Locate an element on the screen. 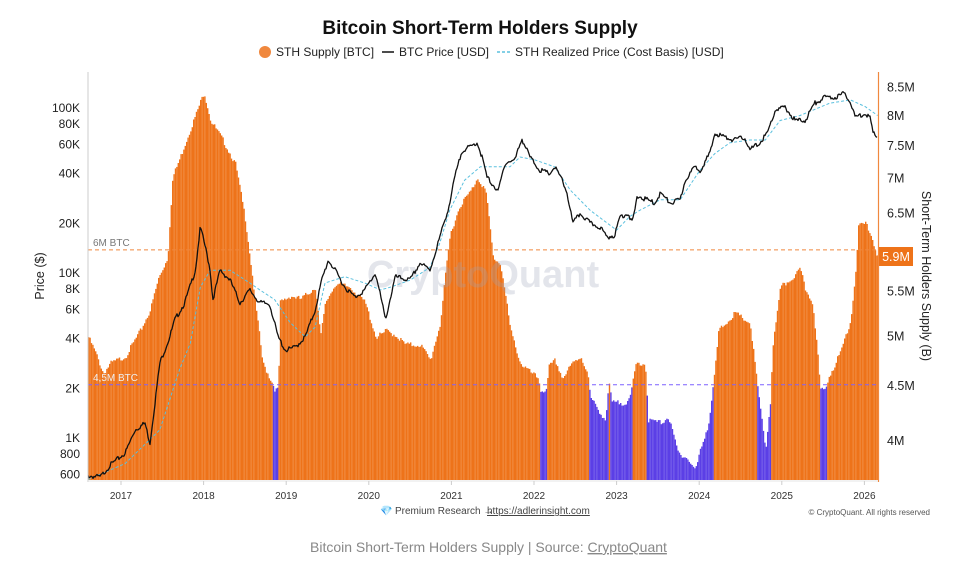 This screenshot has height=569, width=980. x-tick-label: 2018 is located at coordinates (203, 496).